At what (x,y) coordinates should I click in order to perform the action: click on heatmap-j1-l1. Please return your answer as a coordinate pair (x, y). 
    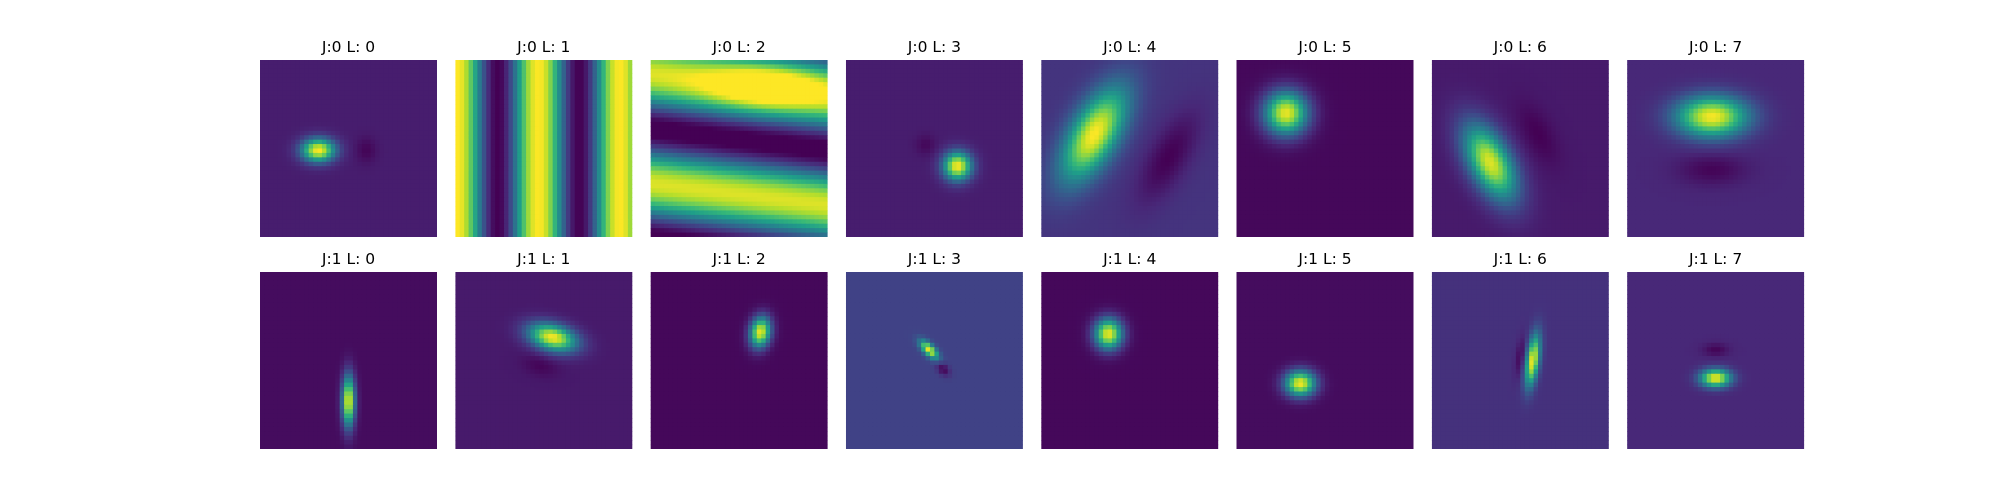
    Looking at the image, I should click on (544, 360).